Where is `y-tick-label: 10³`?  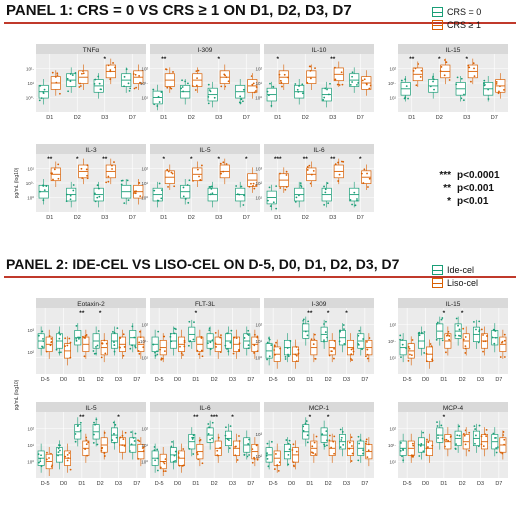 y-tick-label: 10³ is located at coordinates (258, 169).